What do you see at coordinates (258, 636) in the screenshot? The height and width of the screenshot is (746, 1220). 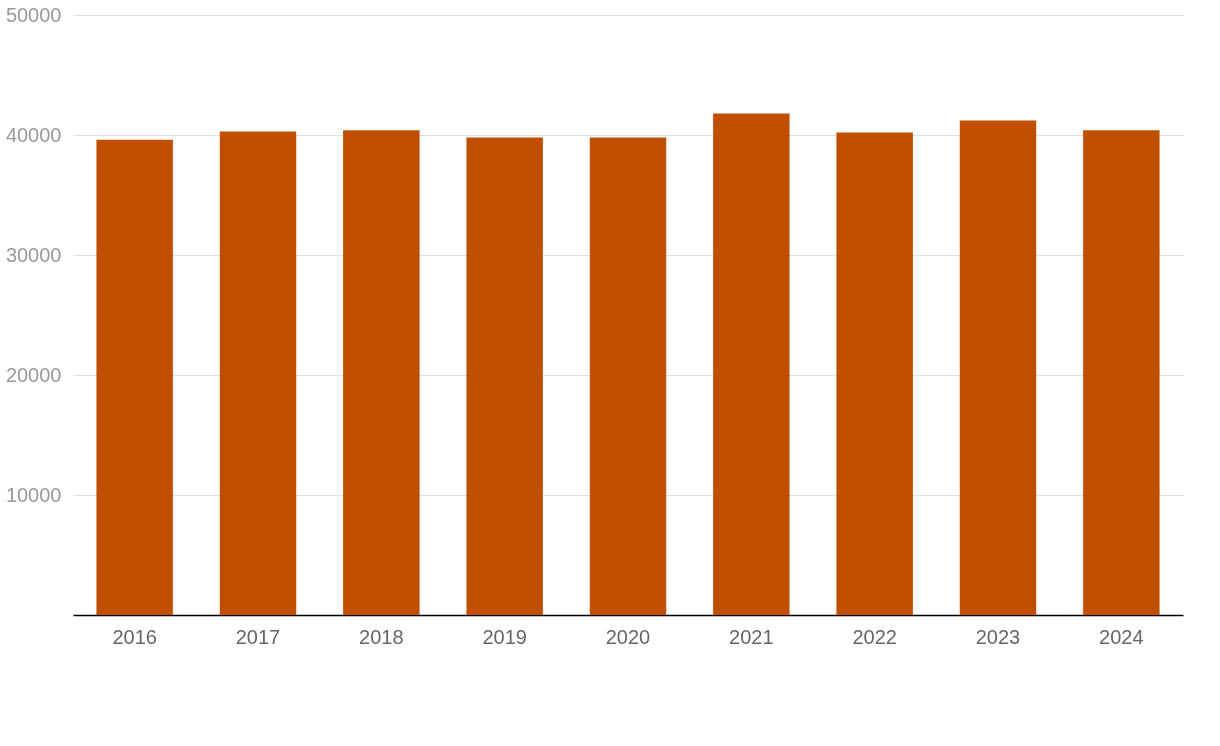 I see `x-tick-label: 2017` at bounding box center [258, 636].